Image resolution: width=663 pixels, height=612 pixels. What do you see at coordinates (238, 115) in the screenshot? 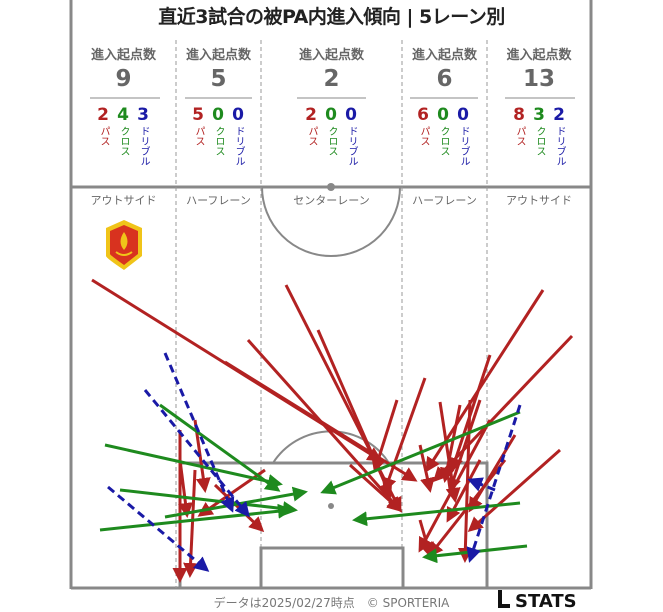
I see `lane-2-dribble-count: 0` at bounding box center [238, 115].